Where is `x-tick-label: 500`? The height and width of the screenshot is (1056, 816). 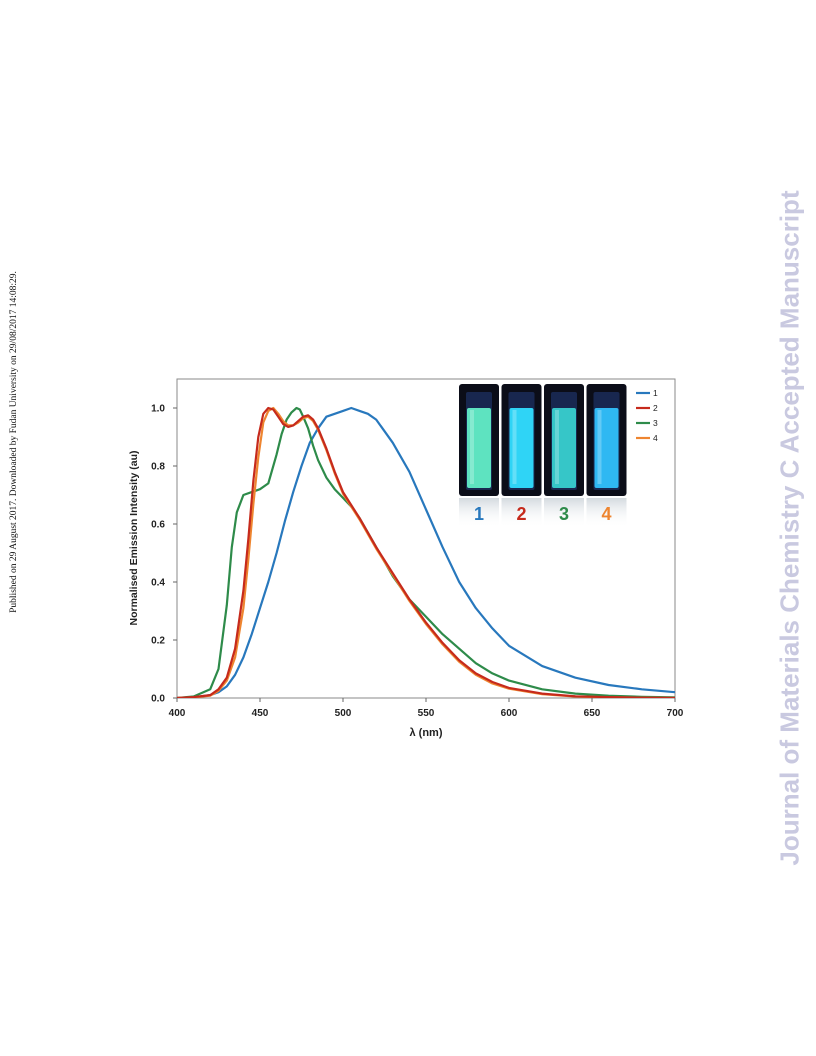 x-tick-label: 500 is located at coordinates (343, 713).